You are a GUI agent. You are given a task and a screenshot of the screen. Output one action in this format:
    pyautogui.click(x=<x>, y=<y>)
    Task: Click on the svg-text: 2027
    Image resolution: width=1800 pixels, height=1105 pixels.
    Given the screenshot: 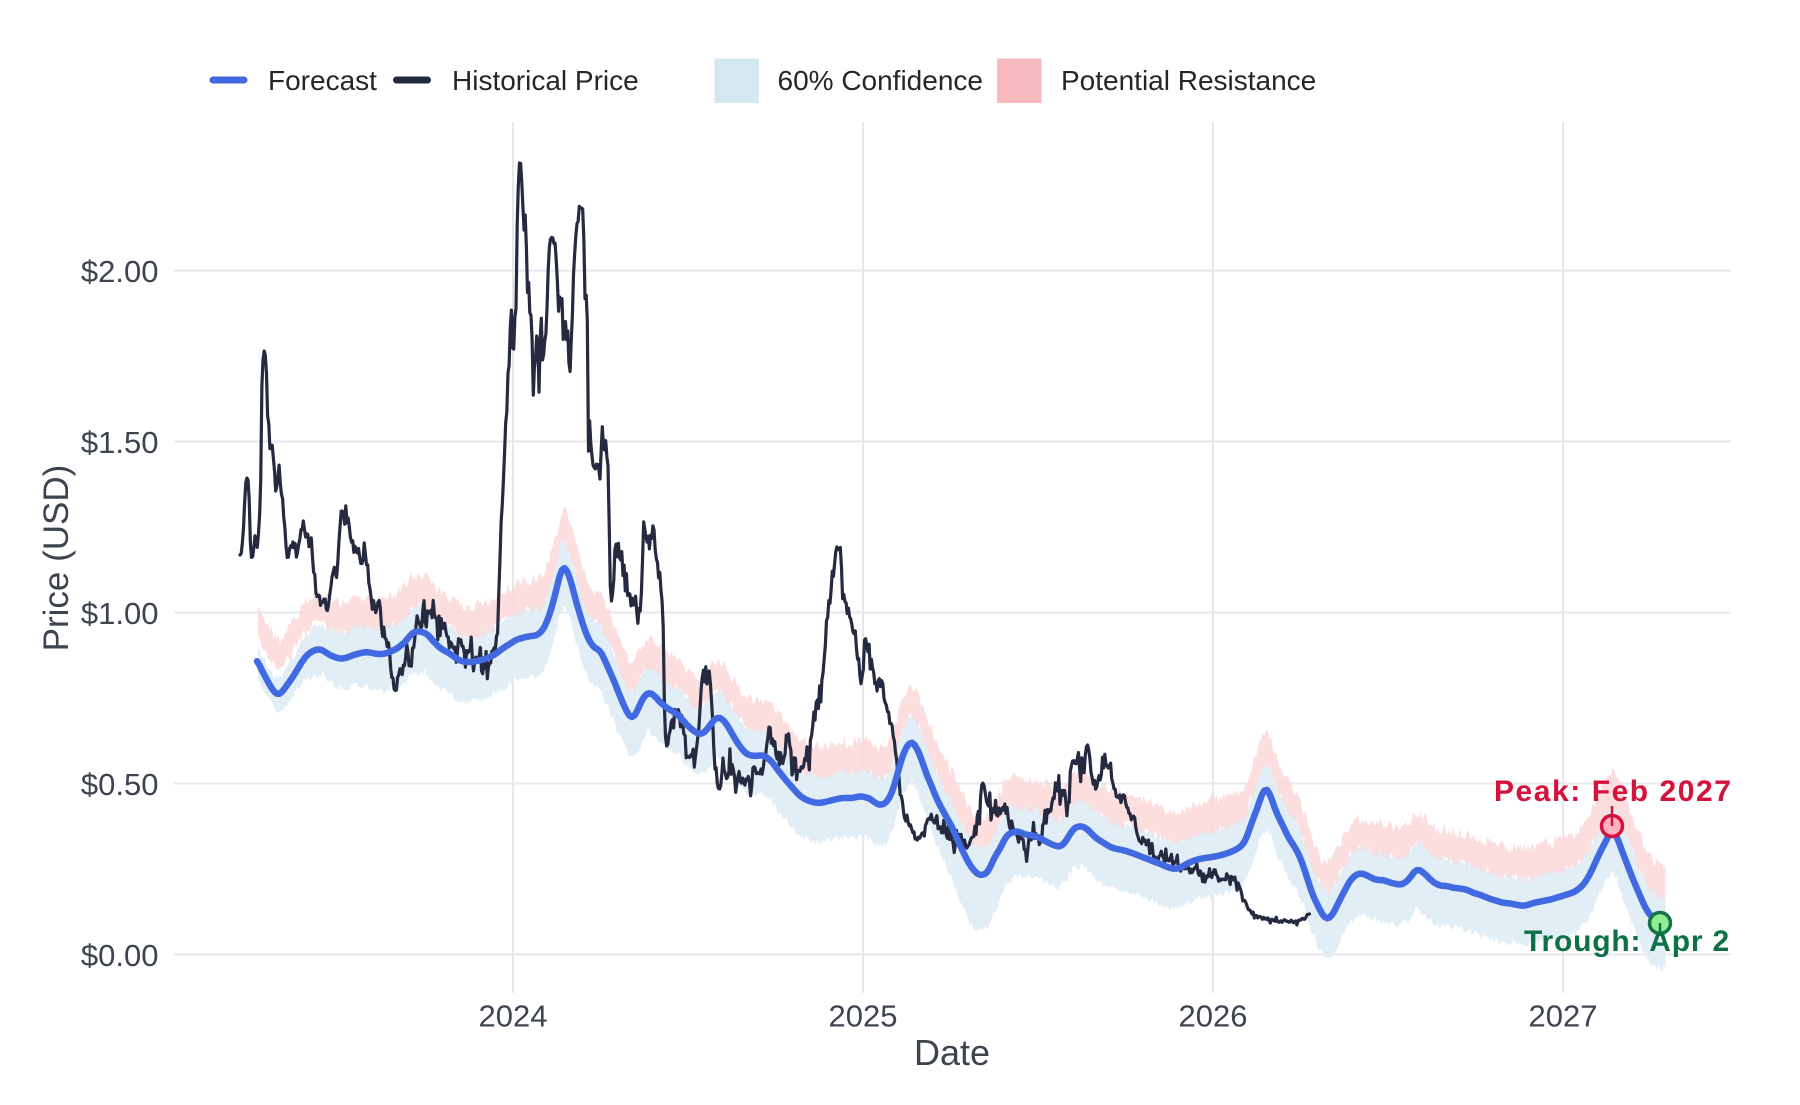 What is the action you would take?
    pyautogui.click(x=1563, y=1016)
    